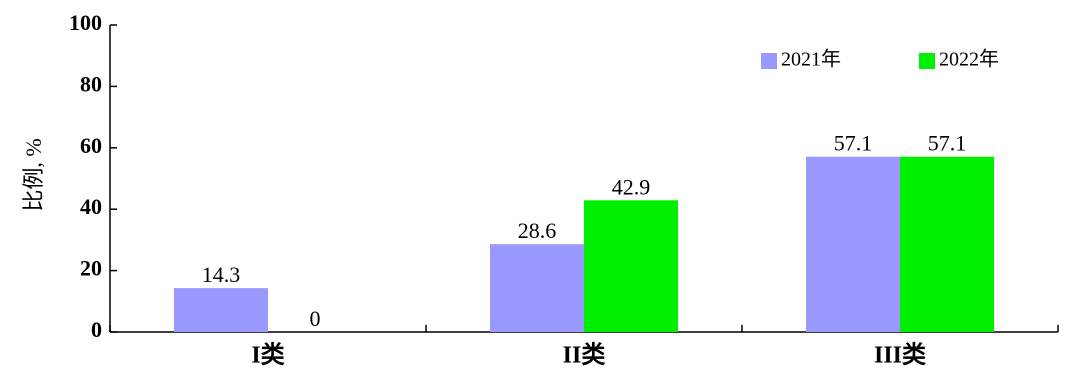 The image size is (1067, 370). Describe the element at coordinates (268, 355) in the screenshot. I see `x-category-label: I类` at that location.